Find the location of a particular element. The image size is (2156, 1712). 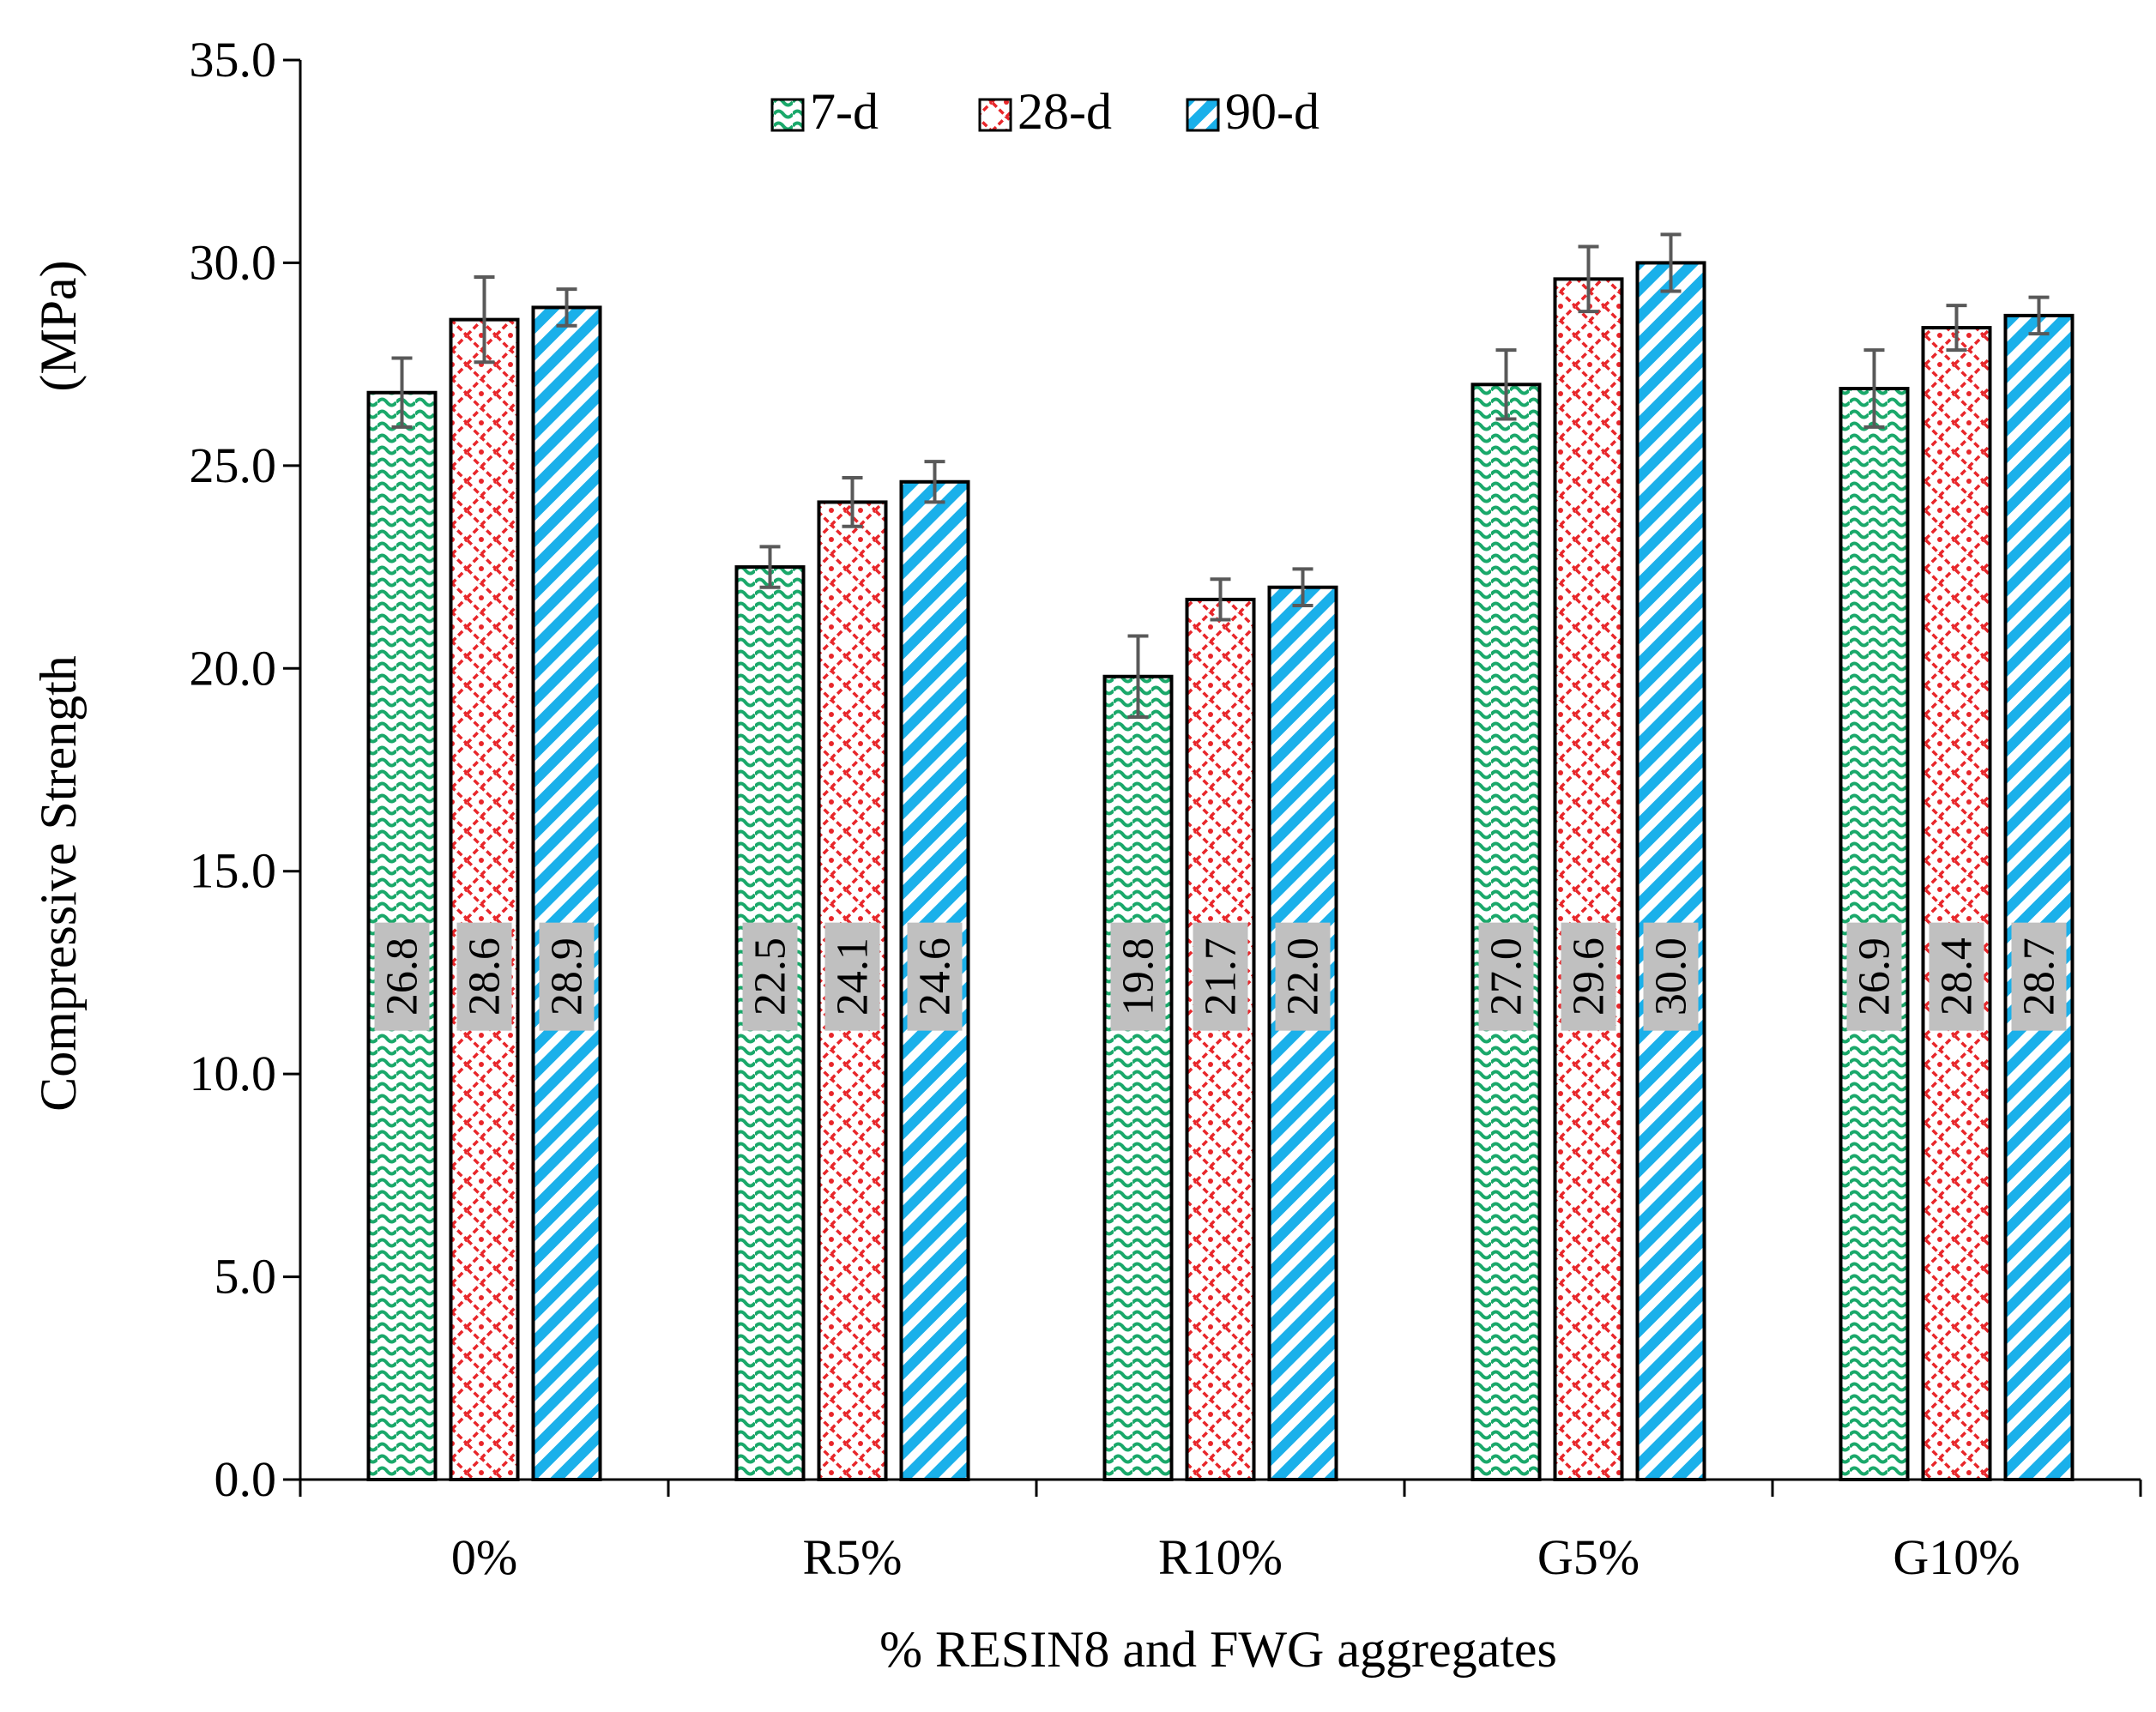

legend-label: 7-d is located at coordinates (844, 112).